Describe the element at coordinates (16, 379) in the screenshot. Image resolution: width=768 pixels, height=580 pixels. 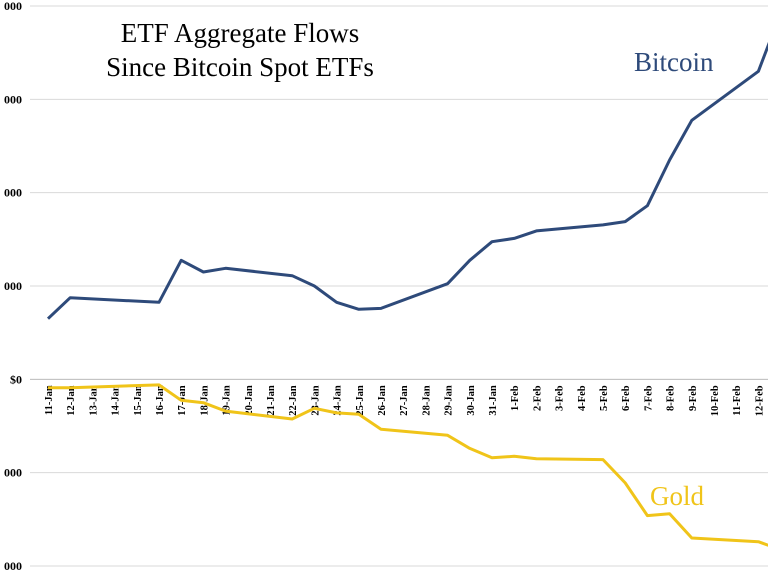
I see `y-tick-label: $0` at that location.